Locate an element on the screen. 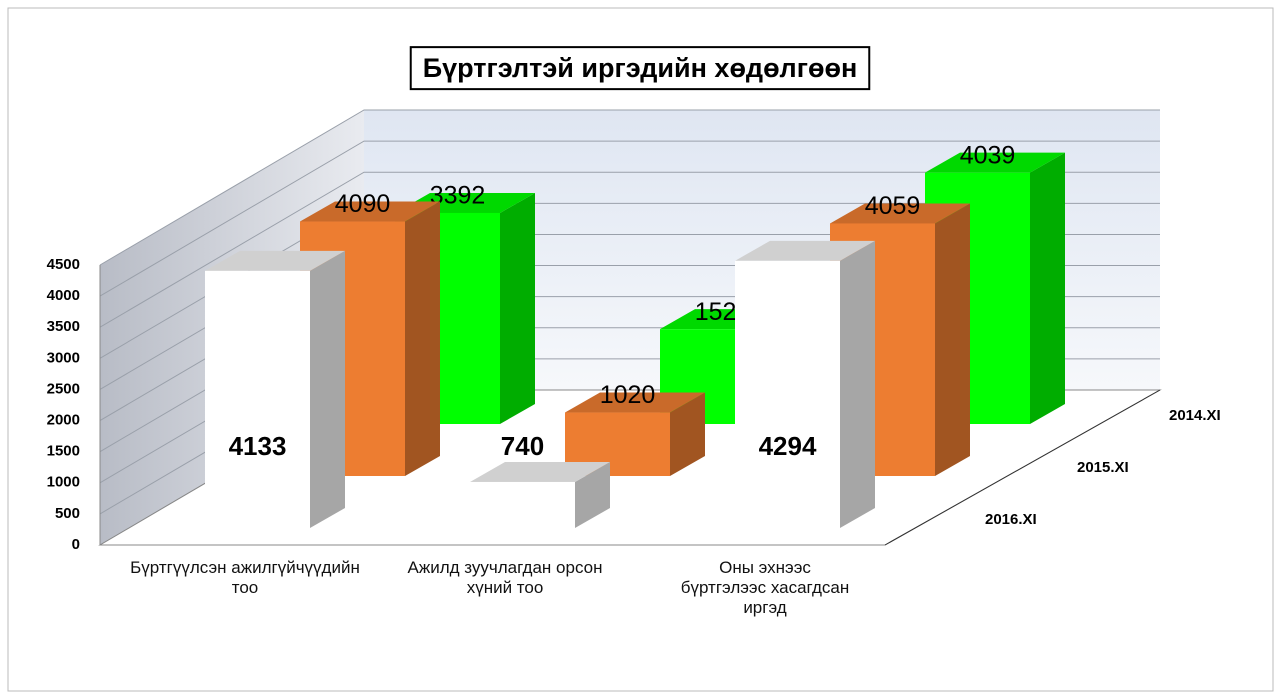 The image size is (1281, 699). x-tick-label: Ажилд зуучлагдан орсон хүний тоо is located at coordinates (505, 577).